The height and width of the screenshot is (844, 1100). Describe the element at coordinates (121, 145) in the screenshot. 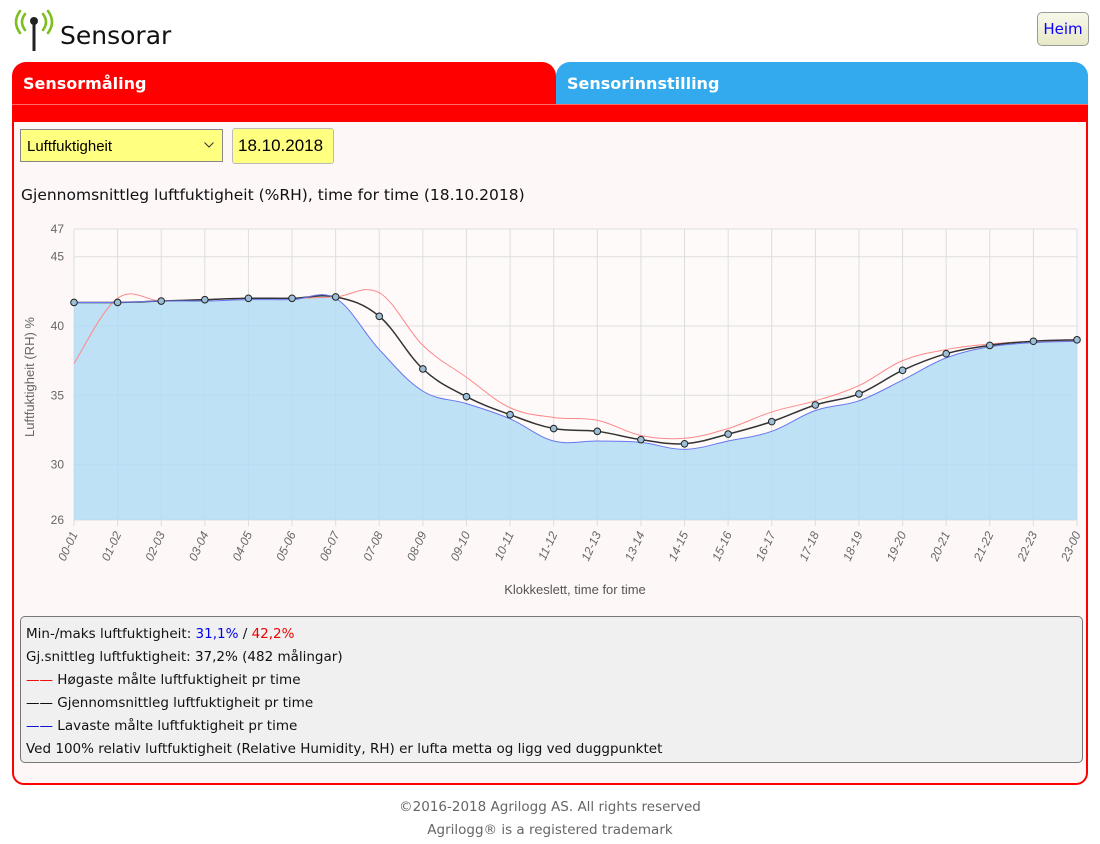

I see `measure-select: Luftfuktigheit` at that location.